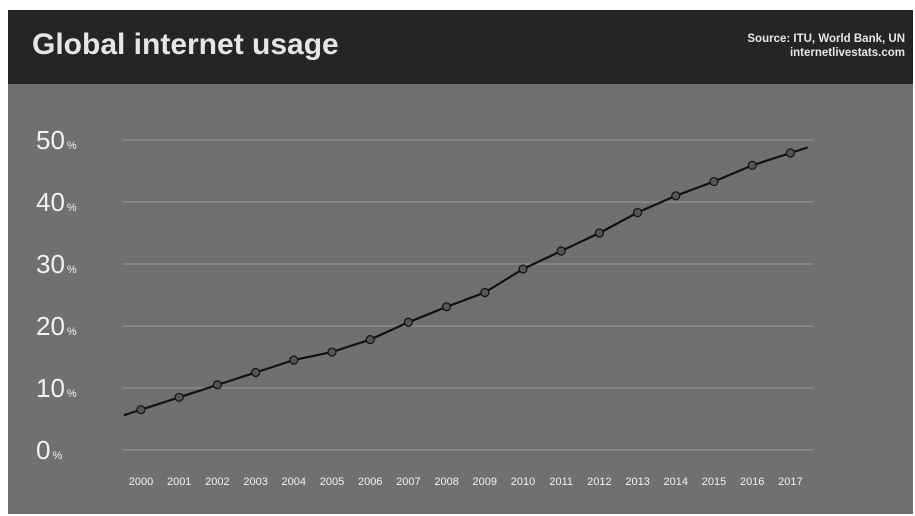 Image resolution: width=915 pixels, height=516 pixels. Describe the element at coordinates (185, 44) in the screenshot. I see `chart-title: Global internet usage` at that location.